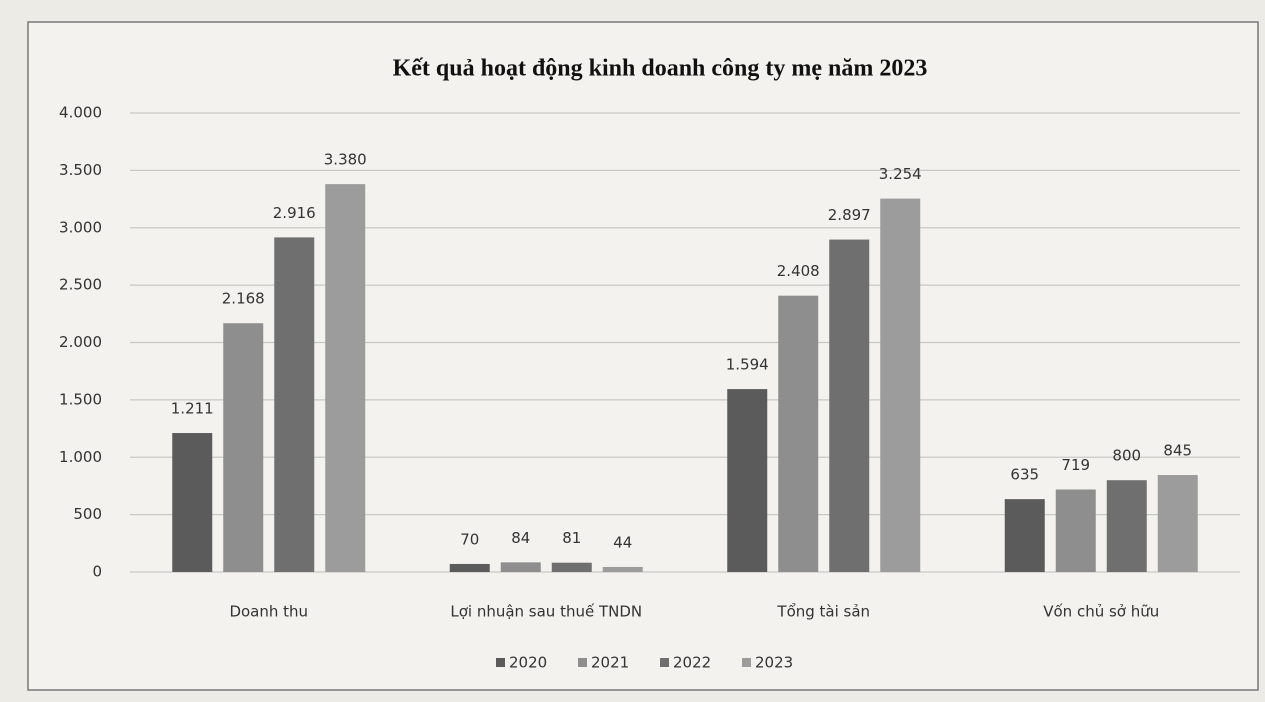  I want to click on y-tick-label: 1.500, so click(80, 399).